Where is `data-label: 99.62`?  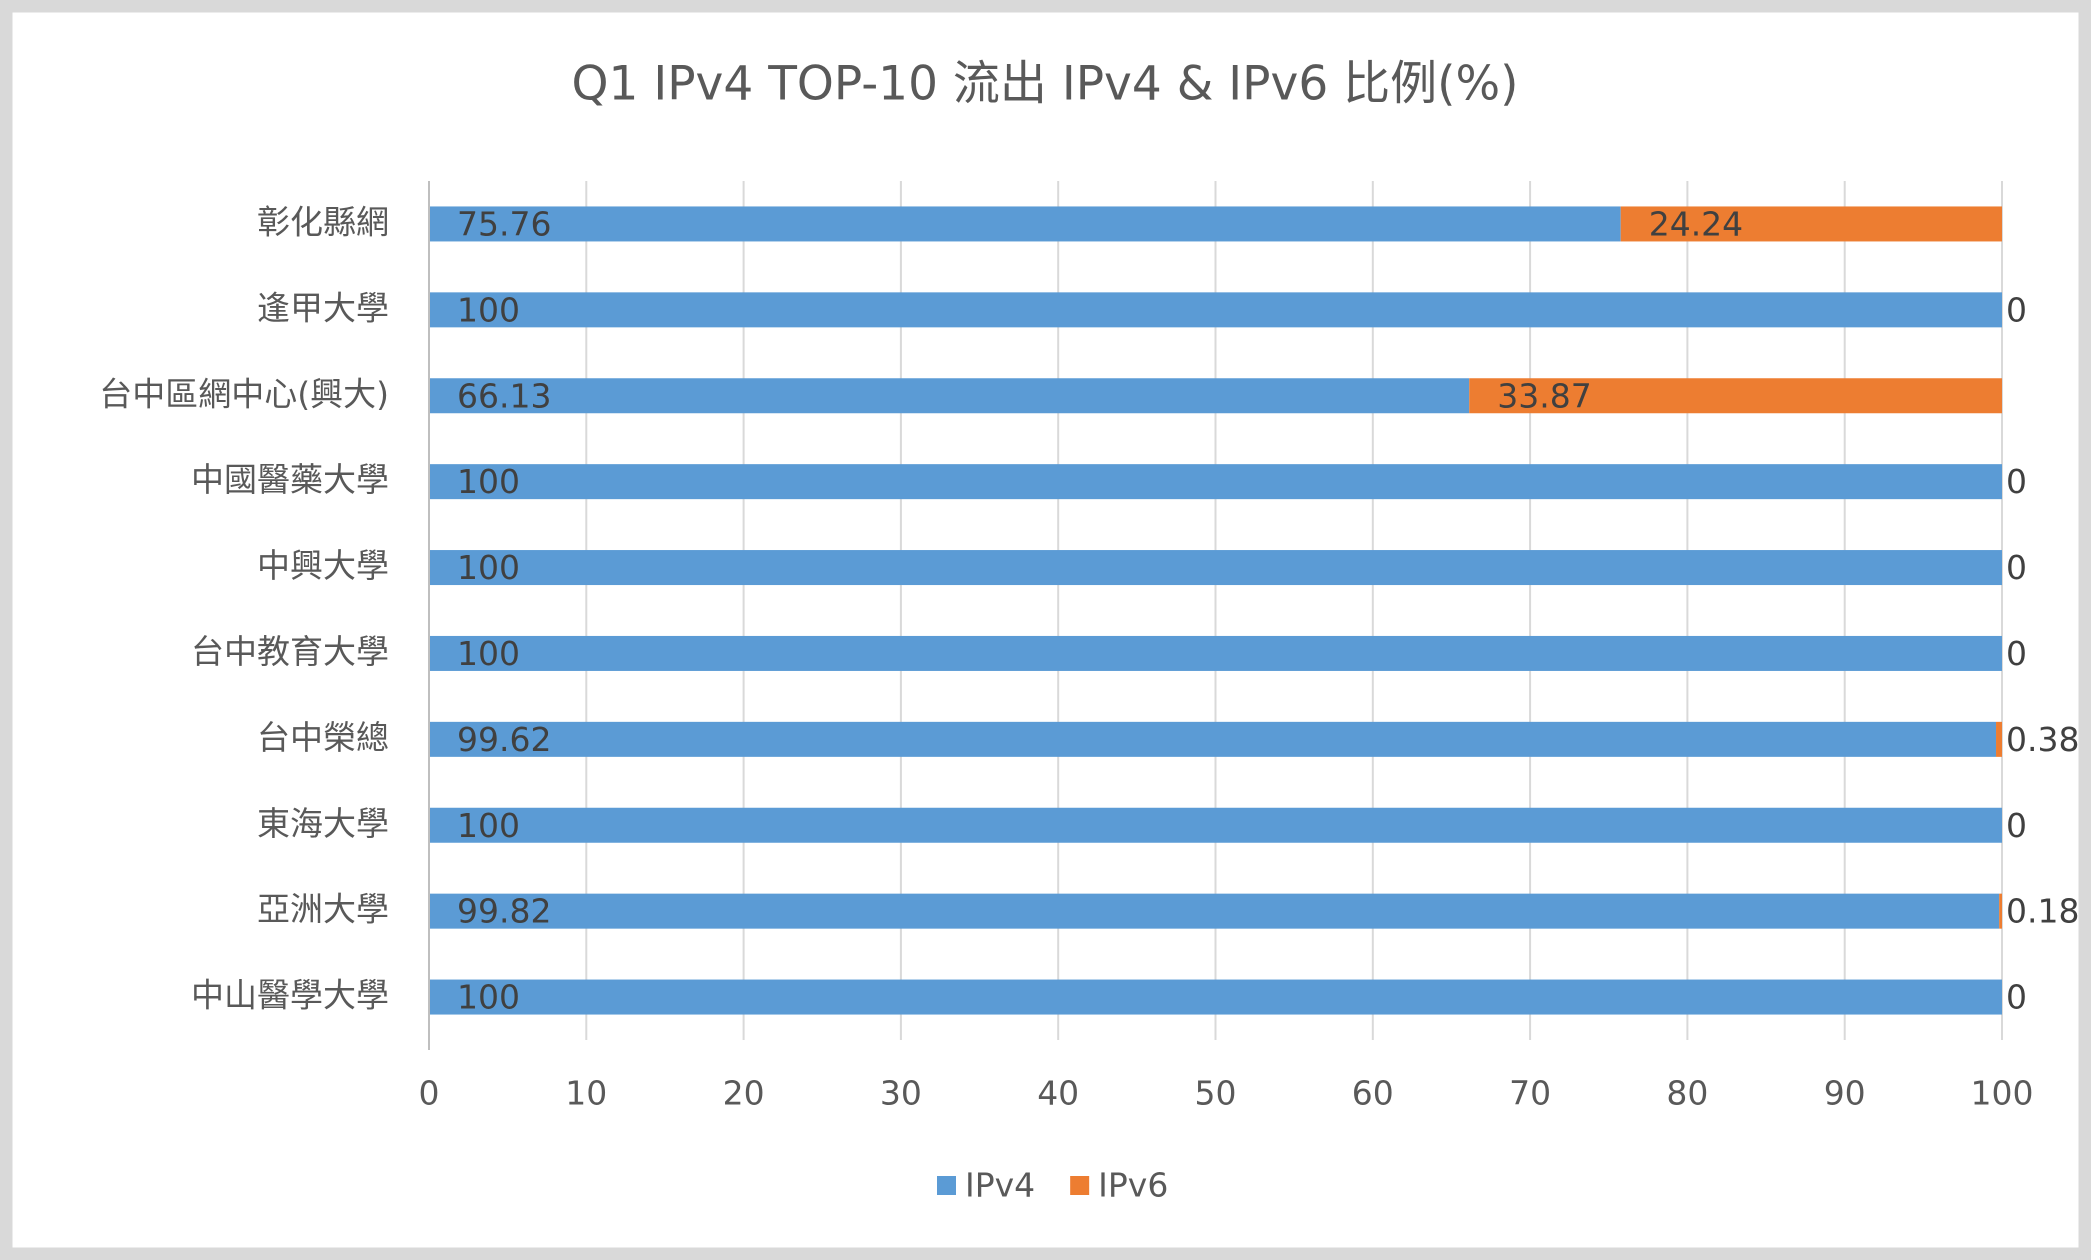 data-label: 99.62 is located at coordinates (504, 739).